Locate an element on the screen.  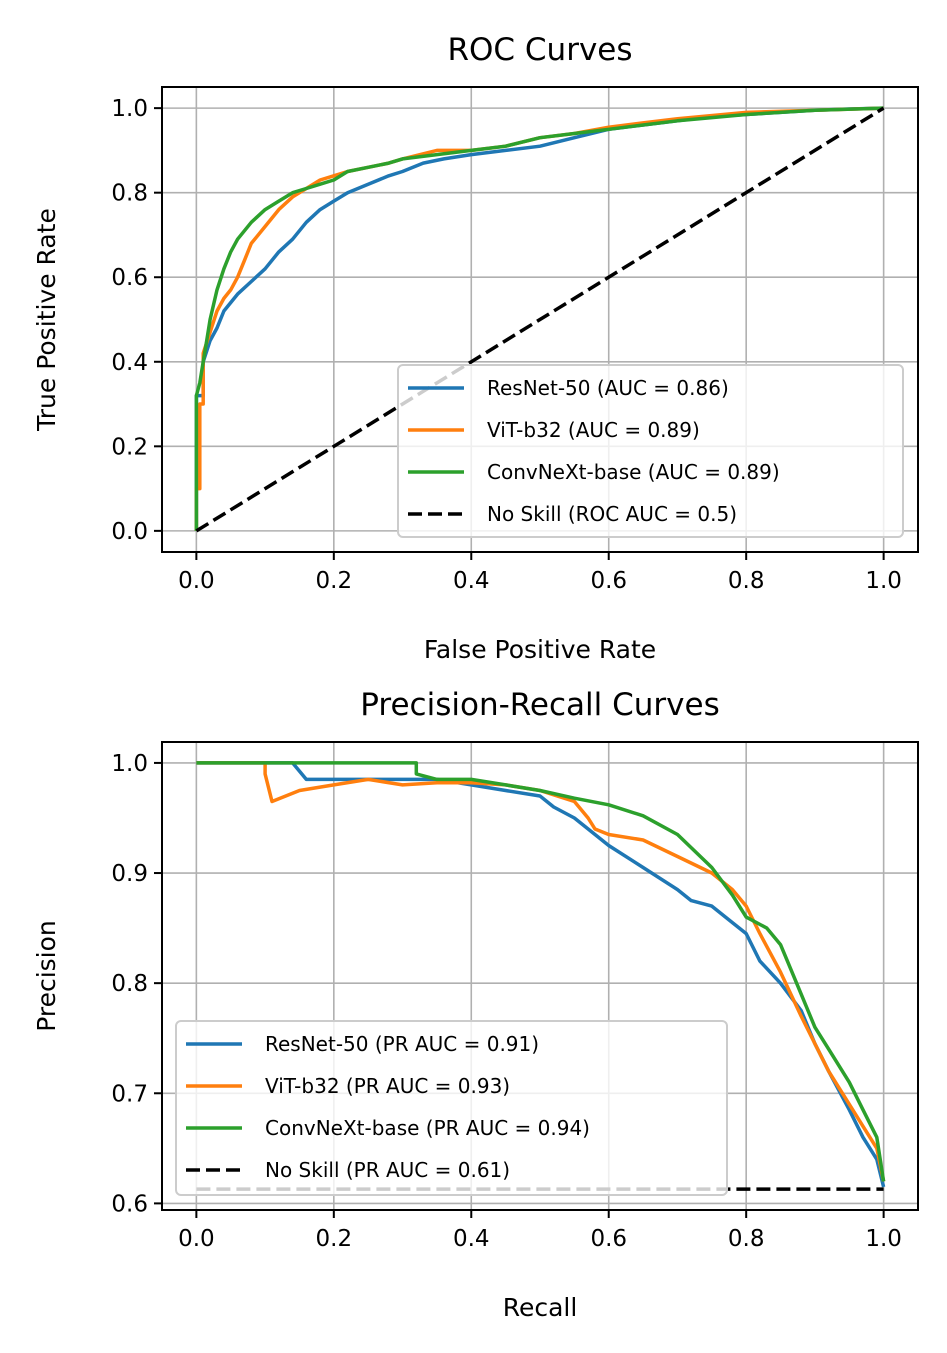
roc-x-tick-label-1: 0.2 is located at coordinates (334, 581).